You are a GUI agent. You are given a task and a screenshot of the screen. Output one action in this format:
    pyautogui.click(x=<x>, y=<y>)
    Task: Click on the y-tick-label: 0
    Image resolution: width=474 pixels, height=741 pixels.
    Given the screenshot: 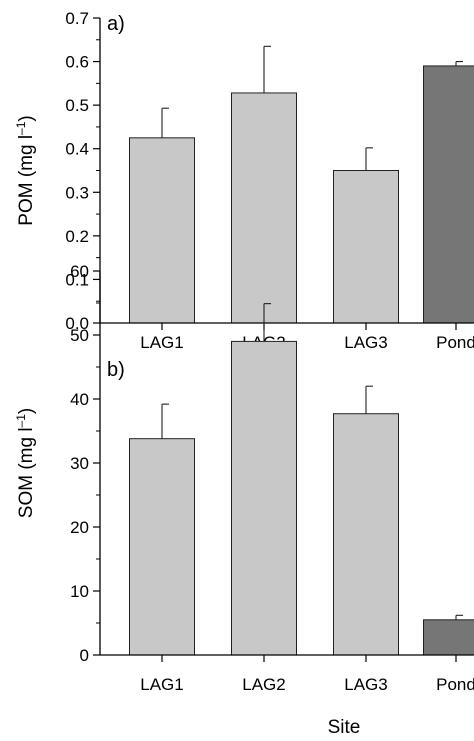 What is the action you would take?
    pyautogui.click(x=84, y=655)
    